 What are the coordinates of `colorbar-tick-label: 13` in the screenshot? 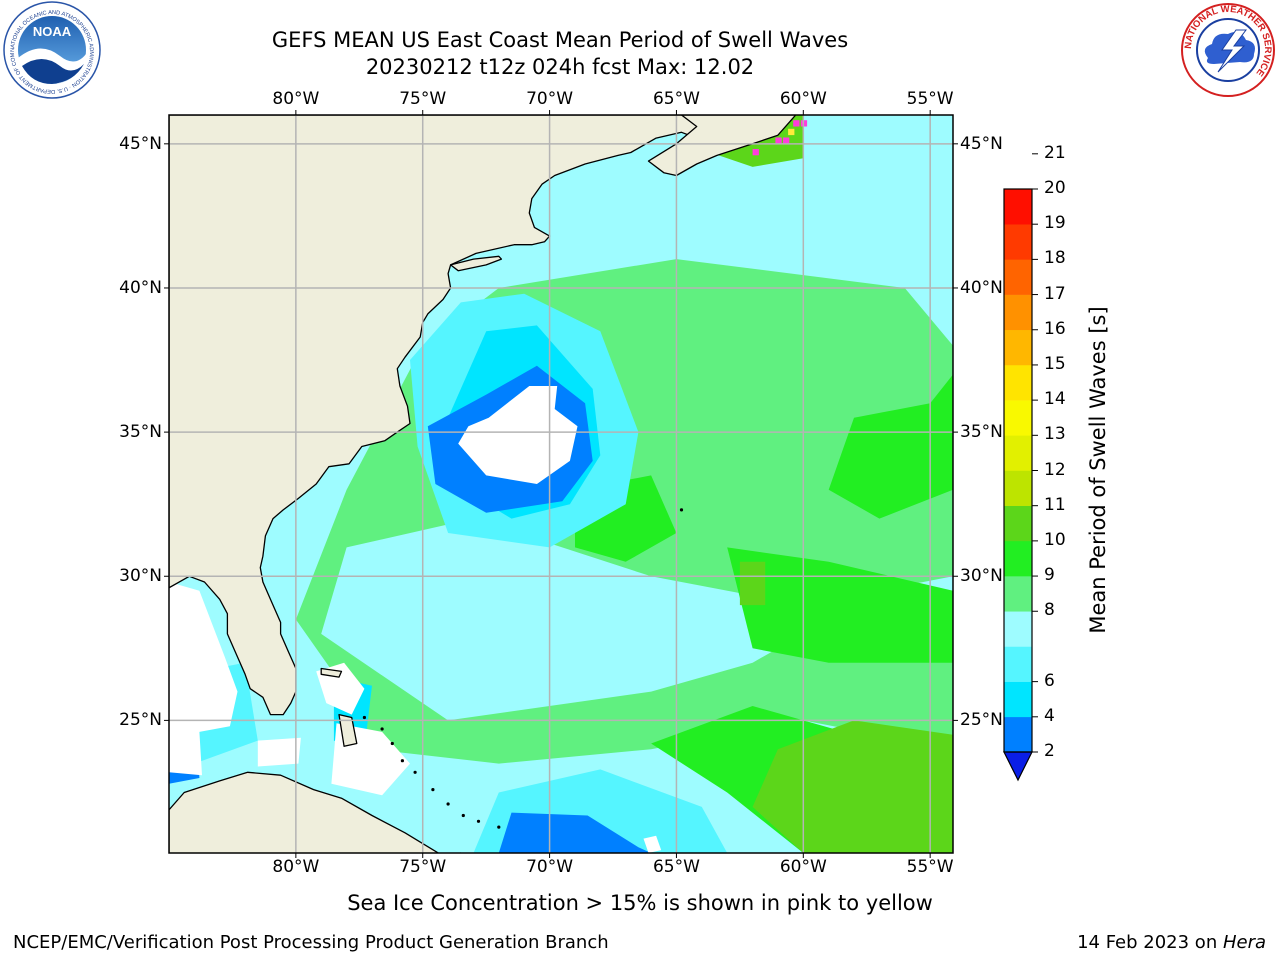 It's located at (1055, 434).